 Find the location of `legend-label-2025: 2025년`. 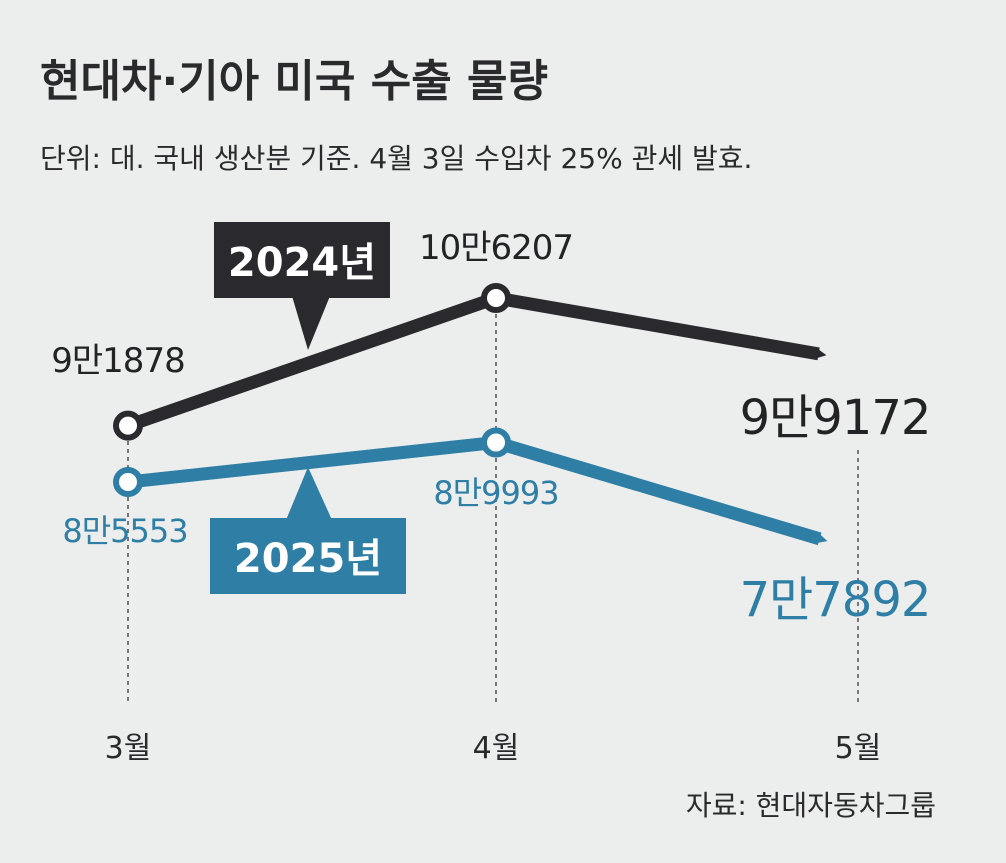

legend-label-2025: 2025년 is located at coordinates (308, 559).